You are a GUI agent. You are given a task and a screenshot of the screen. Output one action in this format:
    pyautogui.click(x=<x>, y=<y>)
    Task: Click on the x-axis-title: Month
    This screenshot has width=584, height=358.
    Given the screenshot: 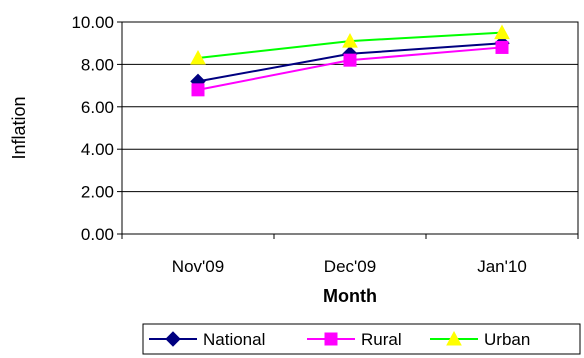 What is the action you would take?
    pyautogui.click(x=350, y=296)
    